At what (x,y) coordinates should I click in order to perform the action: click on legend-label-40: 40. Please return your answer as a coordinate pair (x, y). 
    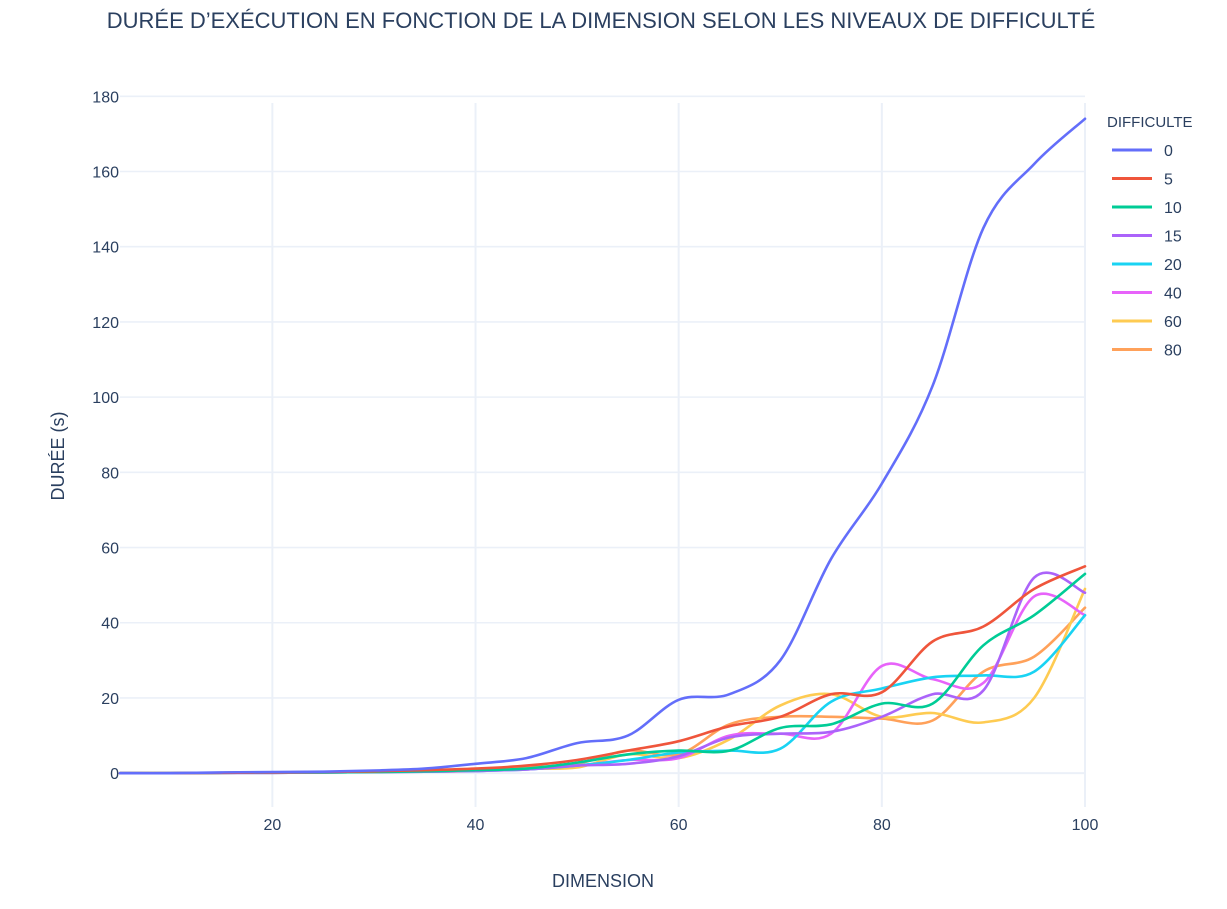
    Looking at the image, I should click on (1173, 294).